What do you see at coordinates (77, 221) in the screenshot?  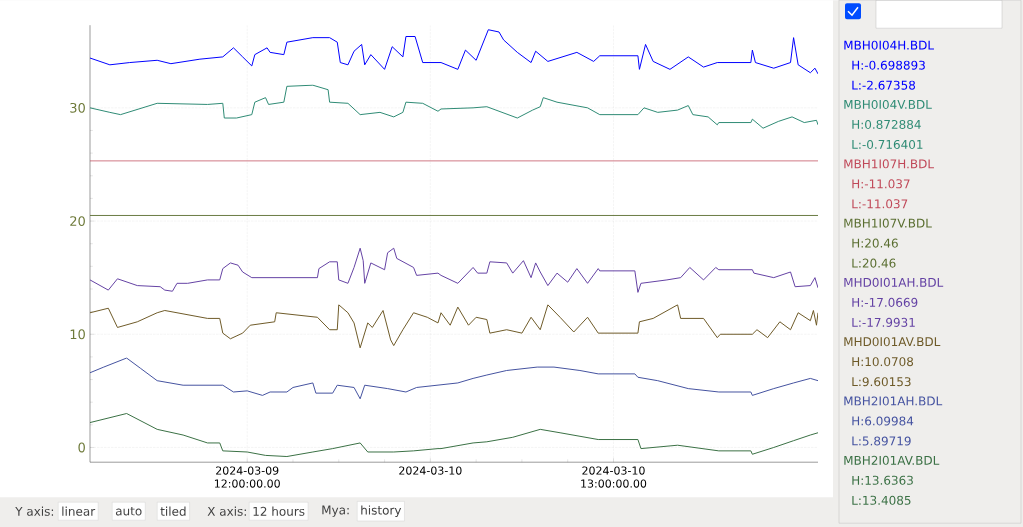 I see `y-tick-label: 20` at bounding box center [77, 221].